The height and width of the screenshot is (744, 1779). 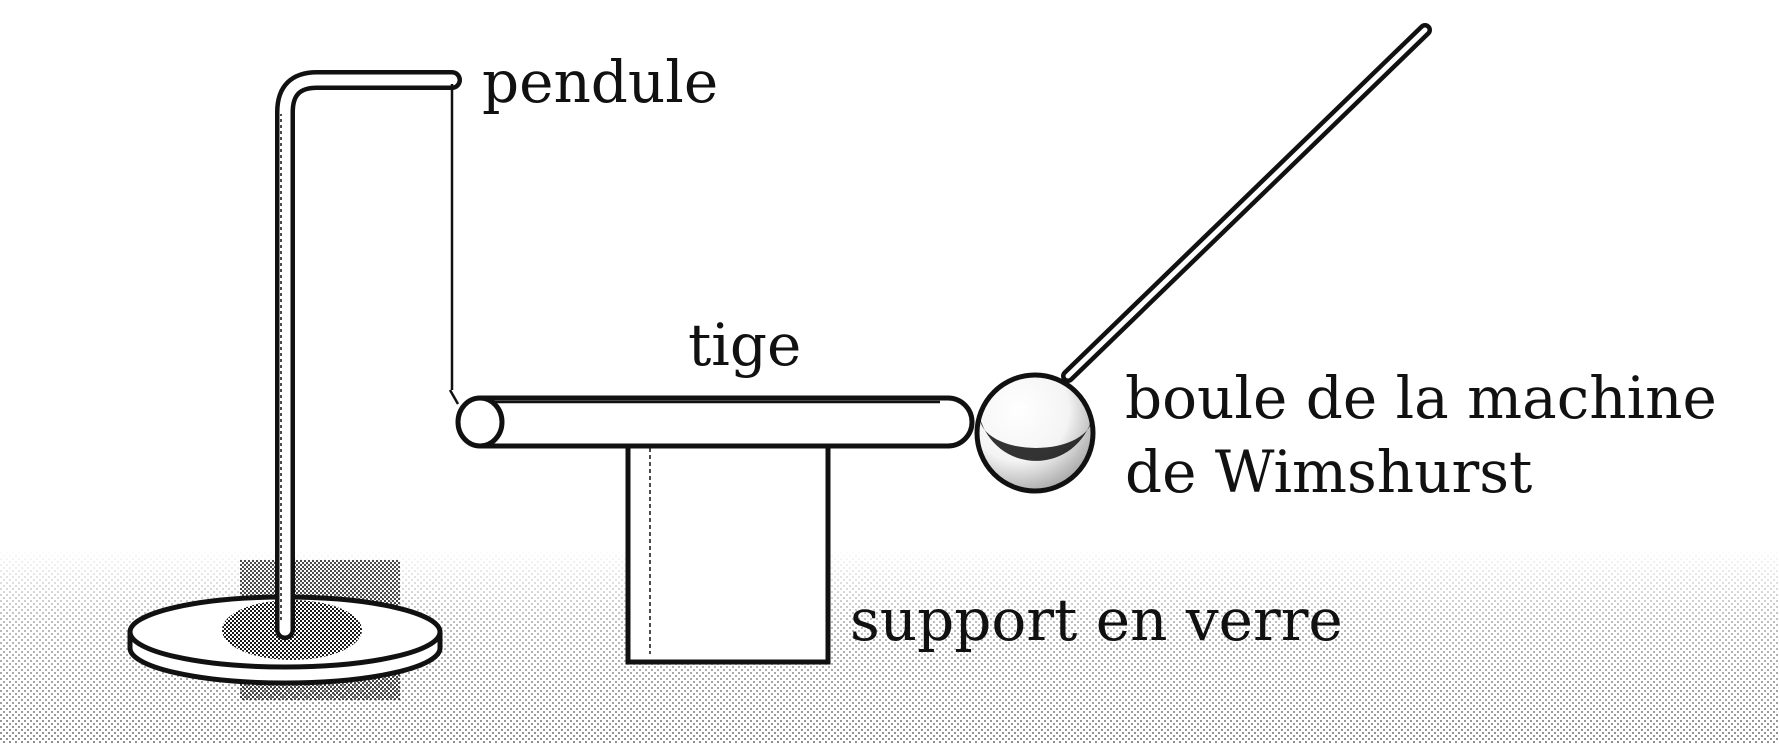 I want to click on label-glass-support: support en verre, so click(x=1096, y=620).